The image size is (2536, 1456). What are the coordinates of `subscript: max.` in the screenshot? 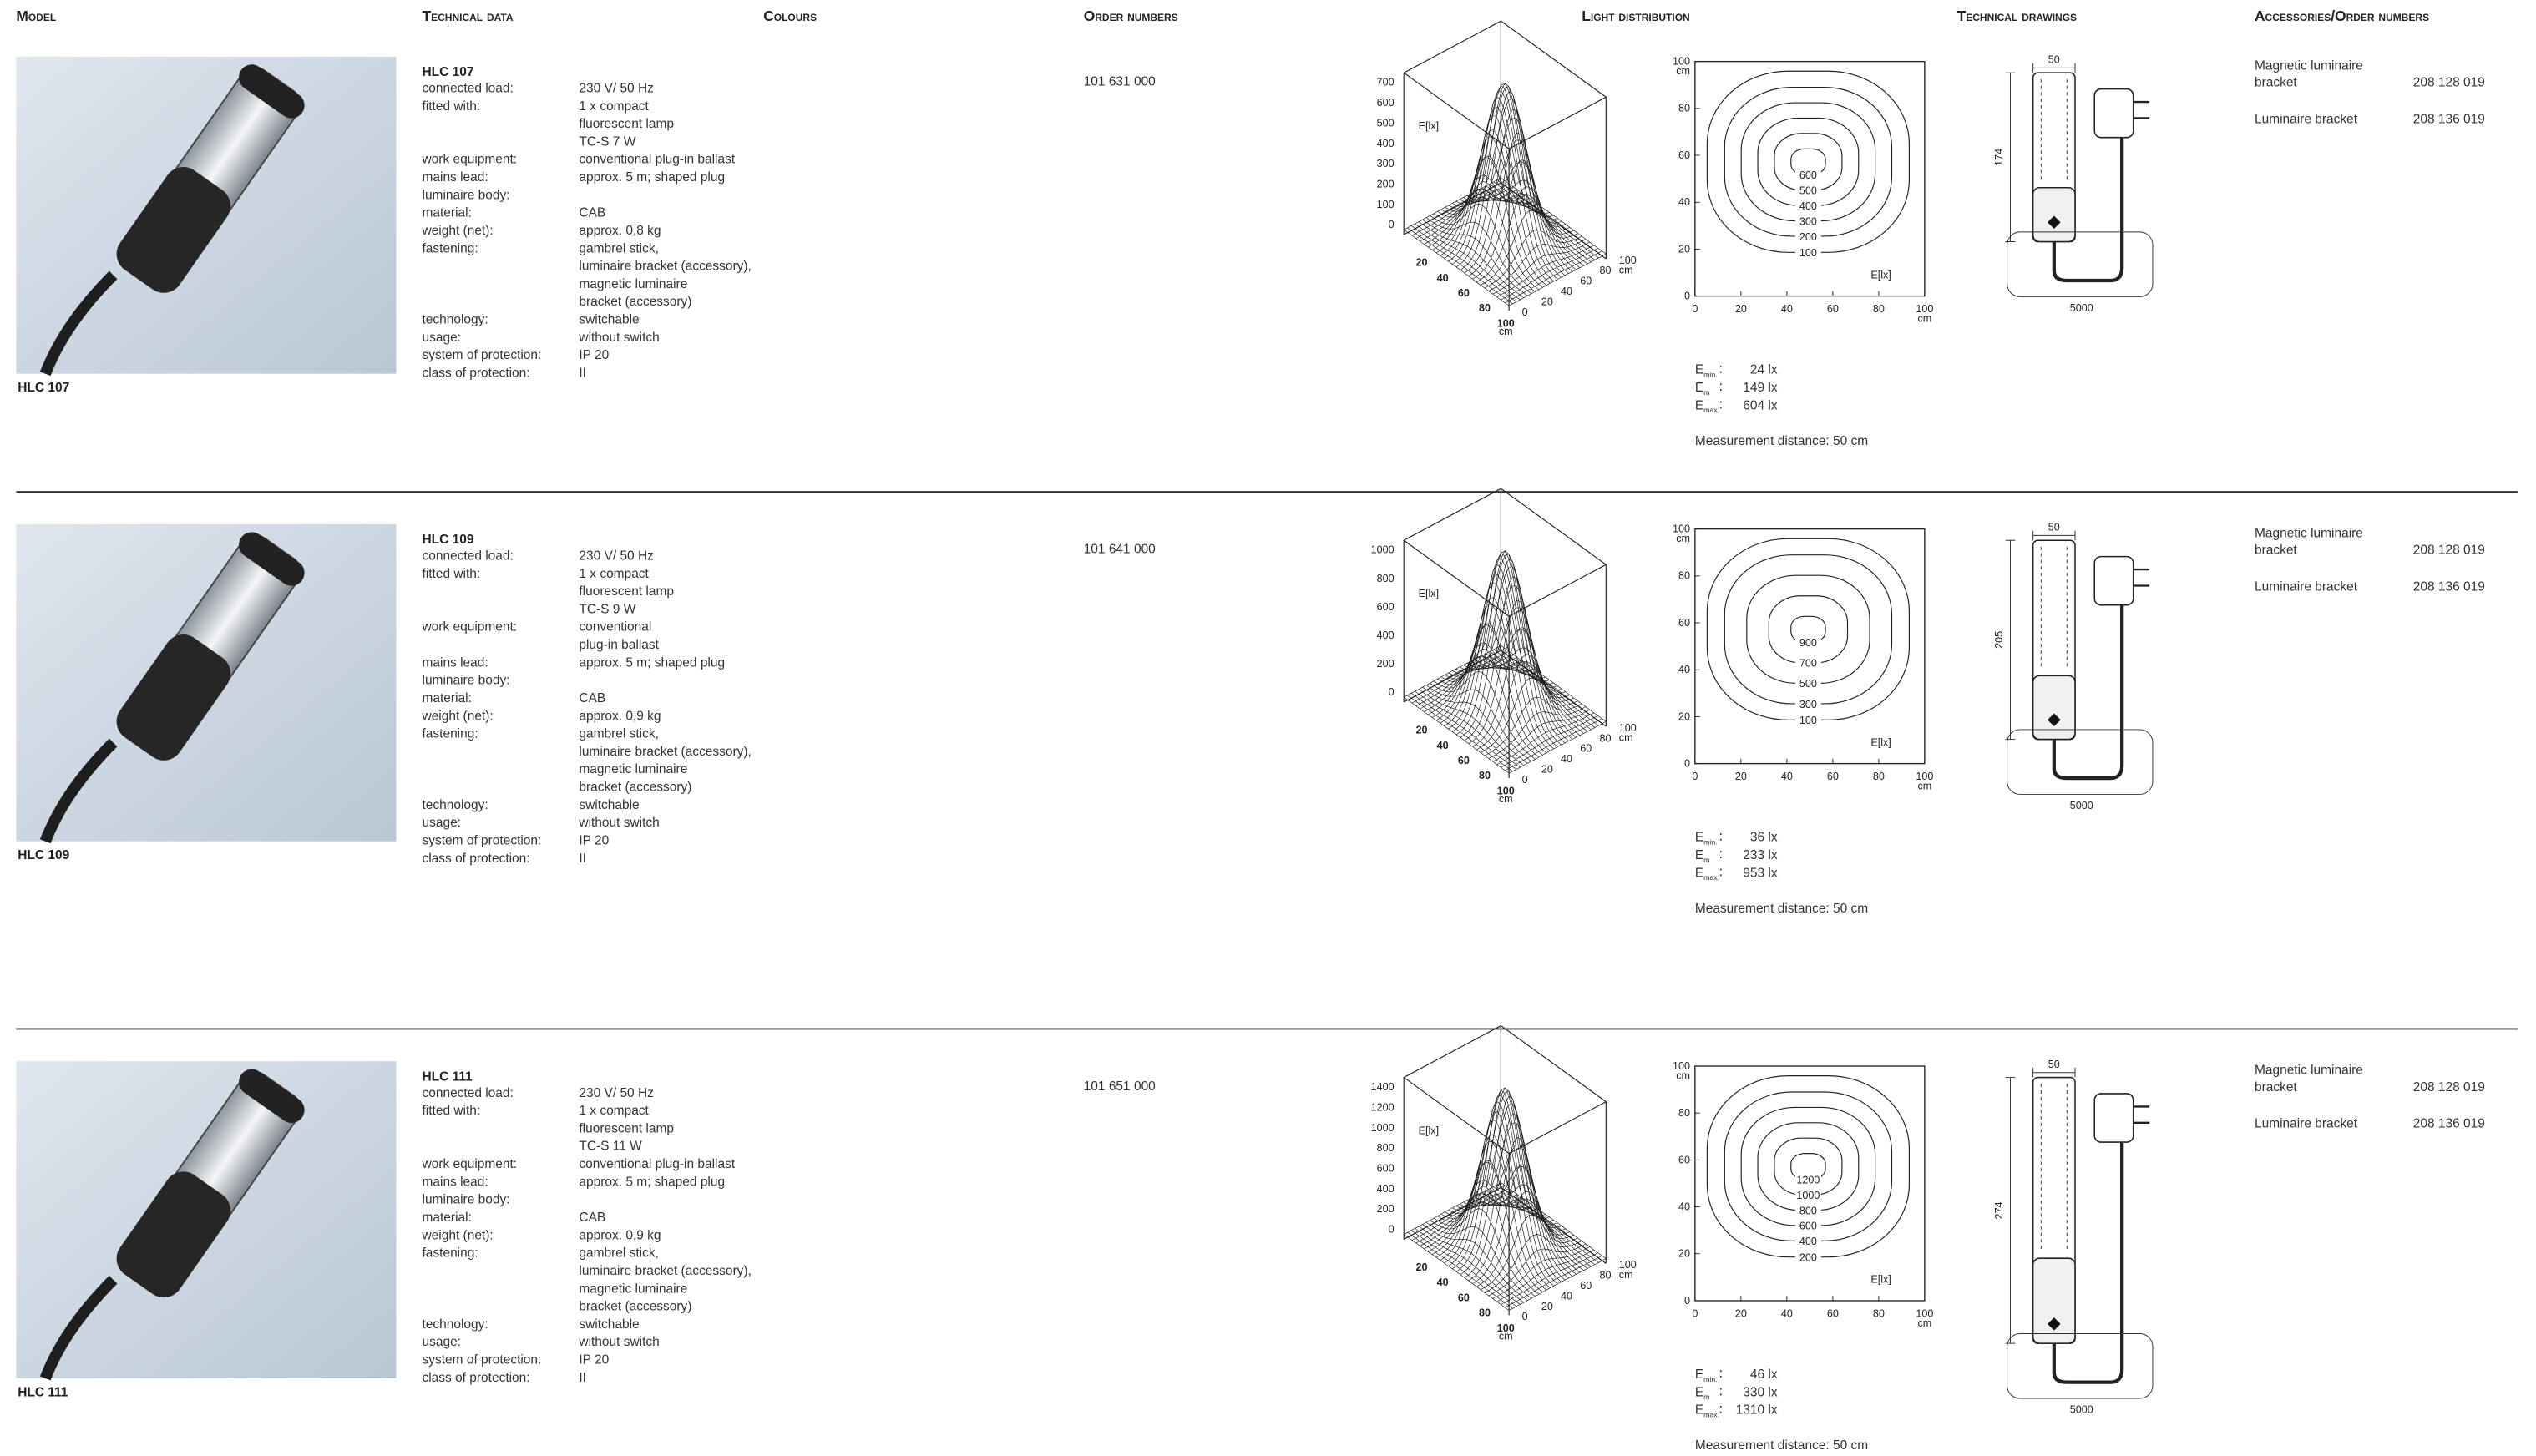 It's located at (1711, 877).